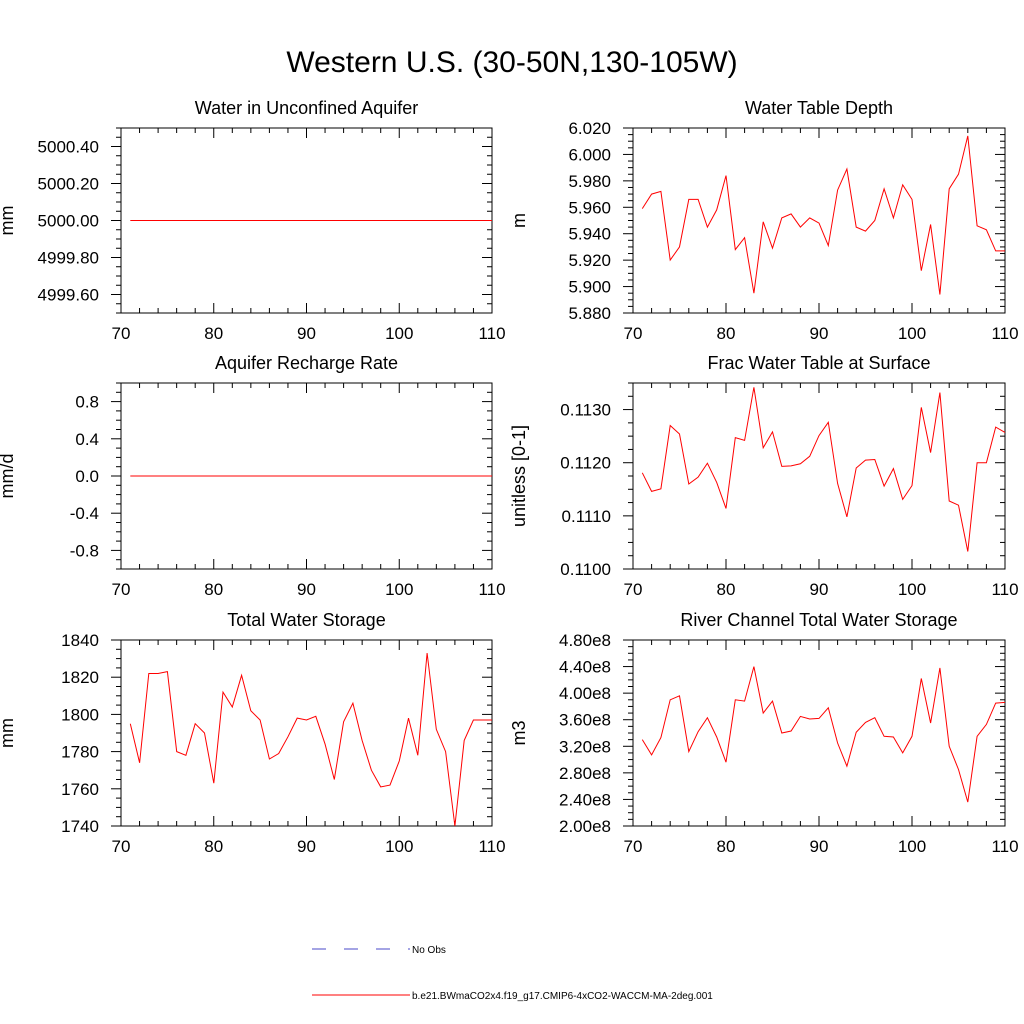 Image resolution: width=1024 pixels, height=1024 pixels. I want to click on y-tick-label: 5.980, so click(589, 181).